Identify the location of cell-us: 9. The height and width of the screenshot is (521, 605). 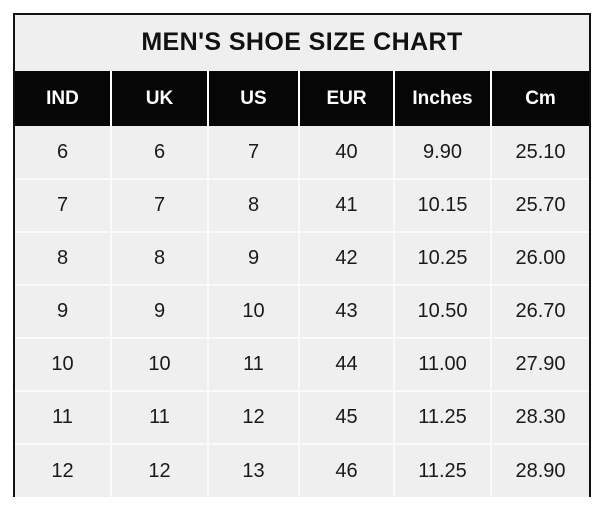
(254, 259).